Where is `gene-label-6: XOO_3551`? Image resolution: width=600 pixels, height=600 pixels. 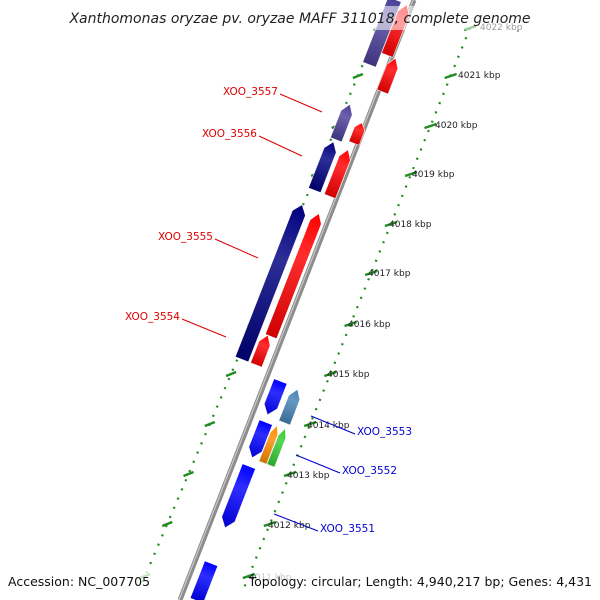 gene-label-6: XOO_3551 is located at coordinates (347, 529).